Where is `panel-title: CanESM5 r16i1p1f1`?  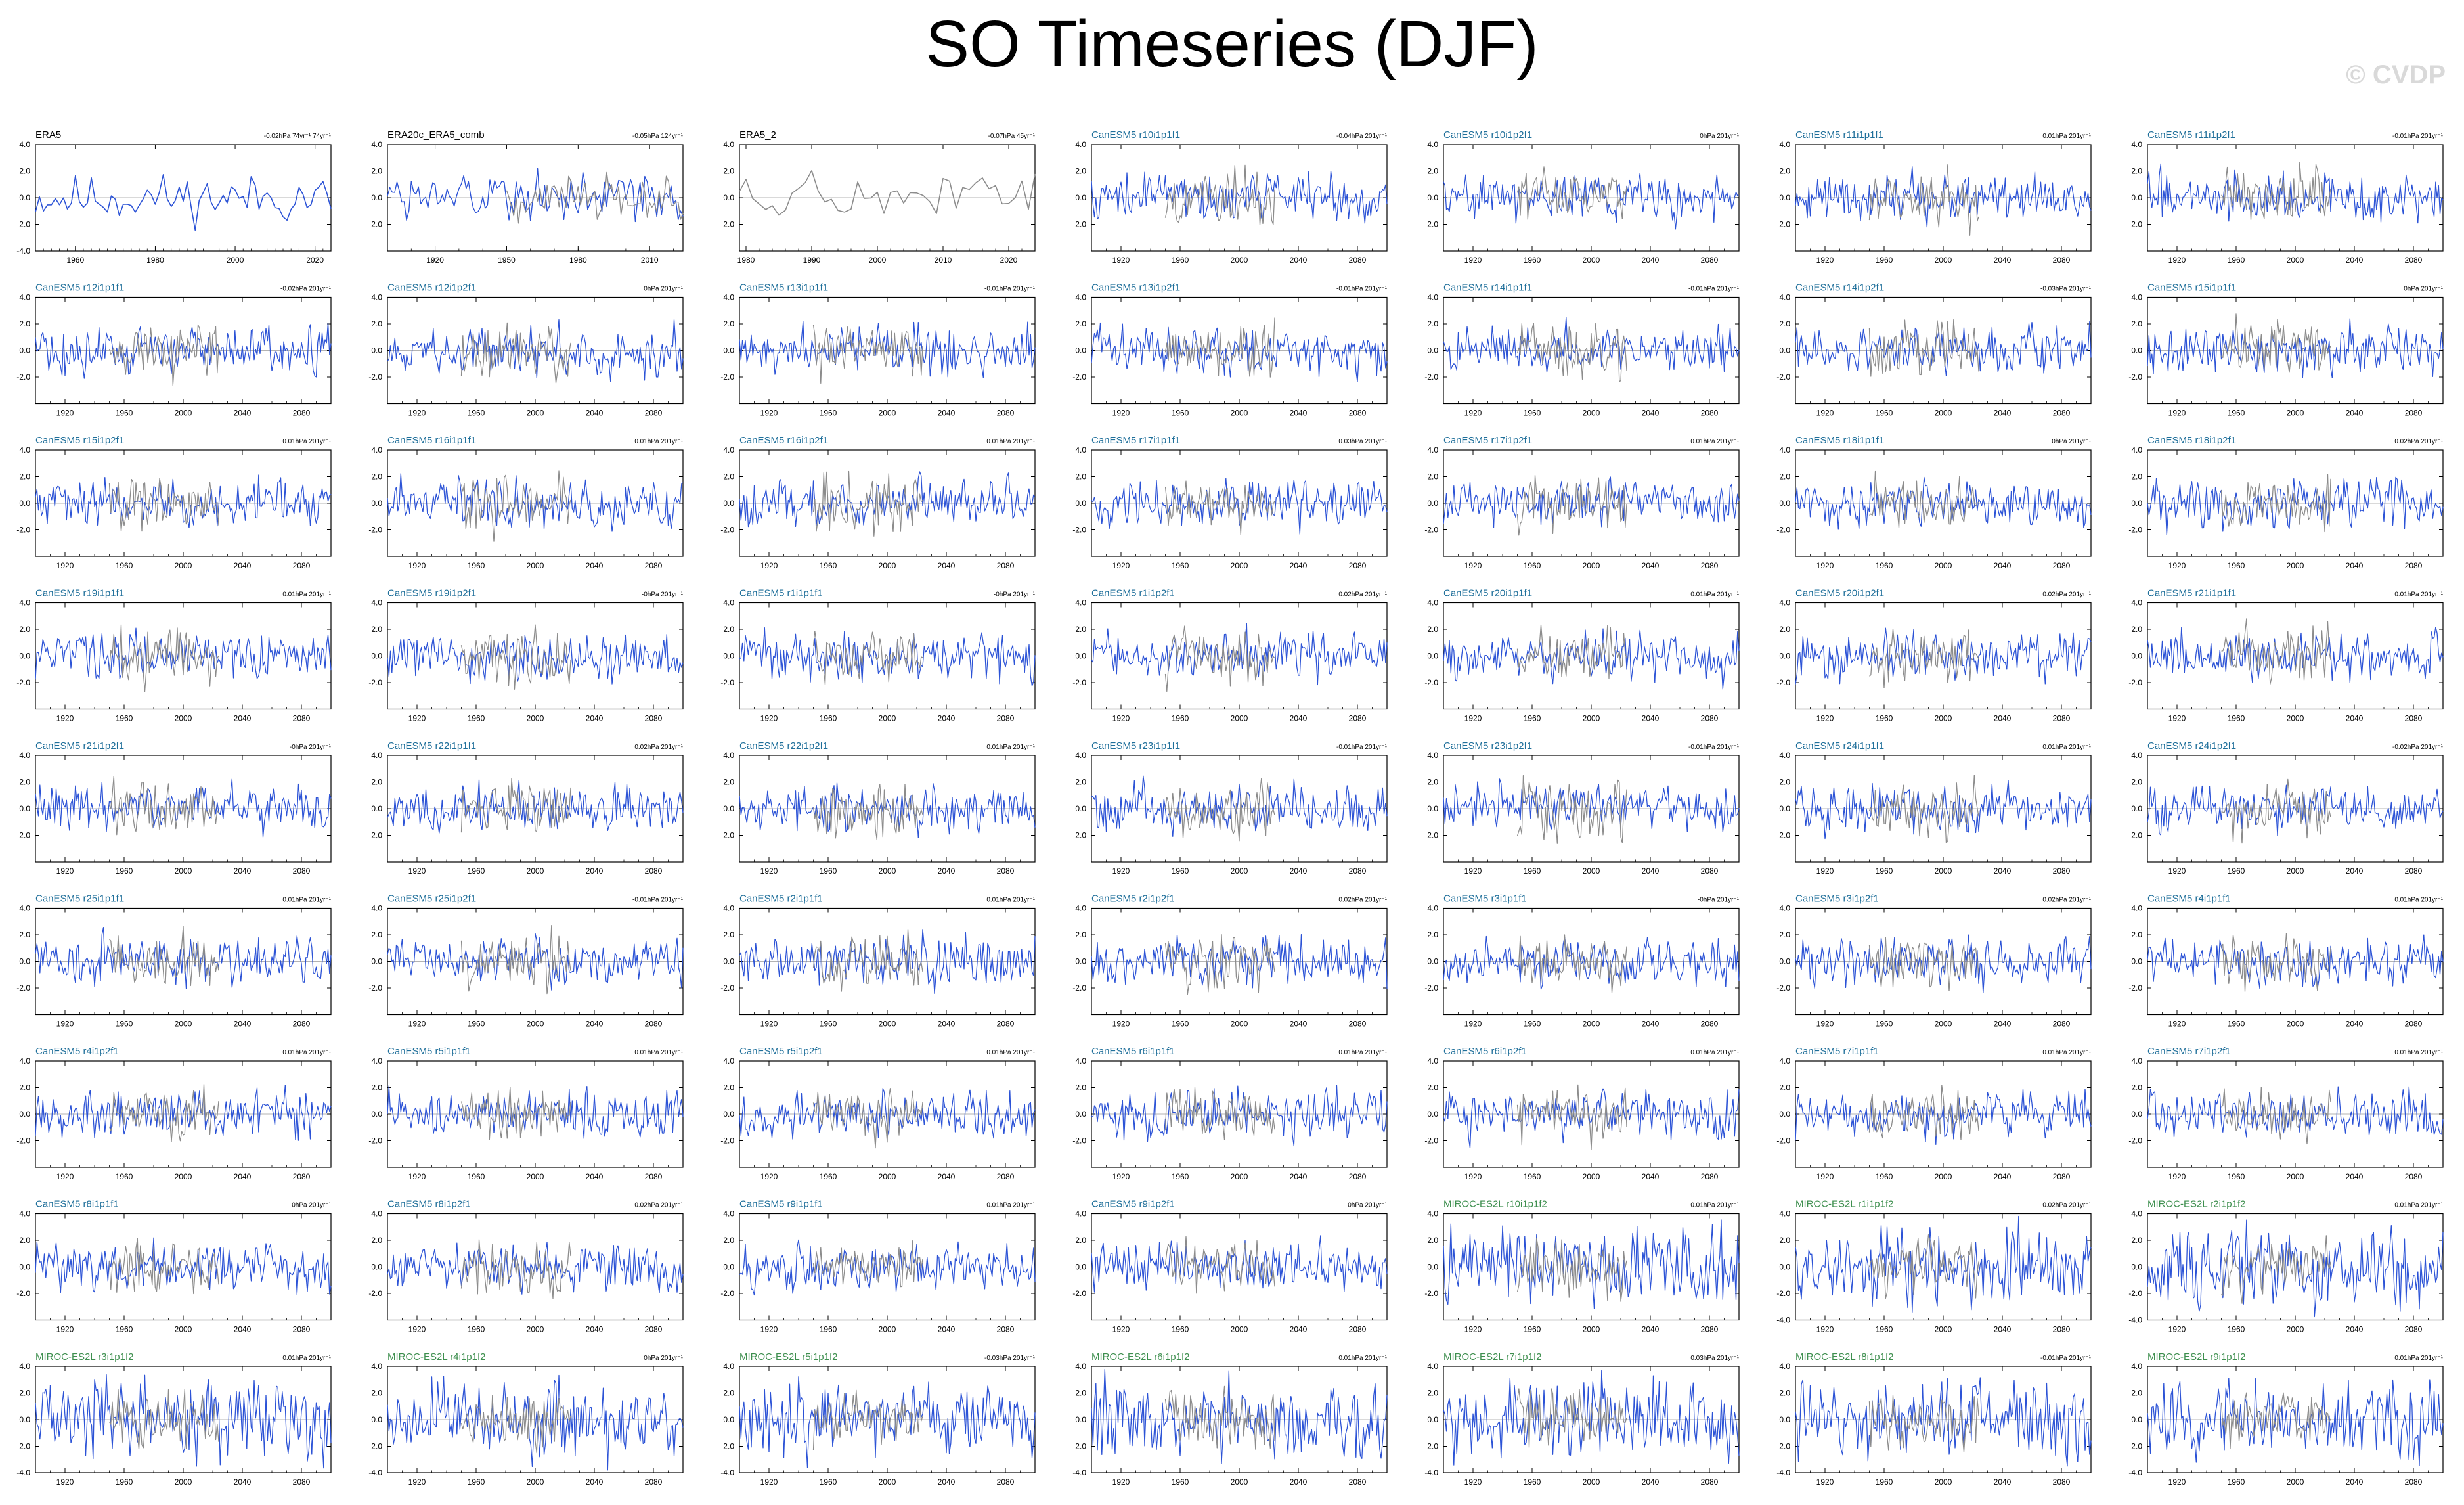
panel-title: CanESM5 r16i1p1f1 is located at coordinates (431, 441).